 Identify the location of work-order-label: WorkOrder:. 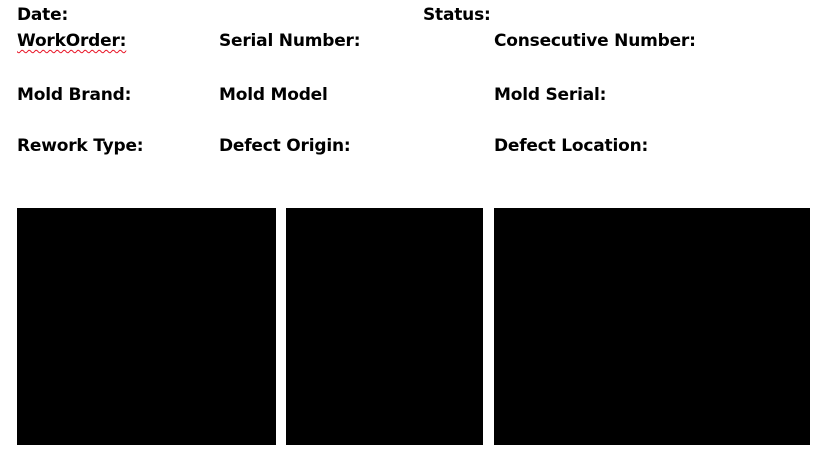
(72, 41).